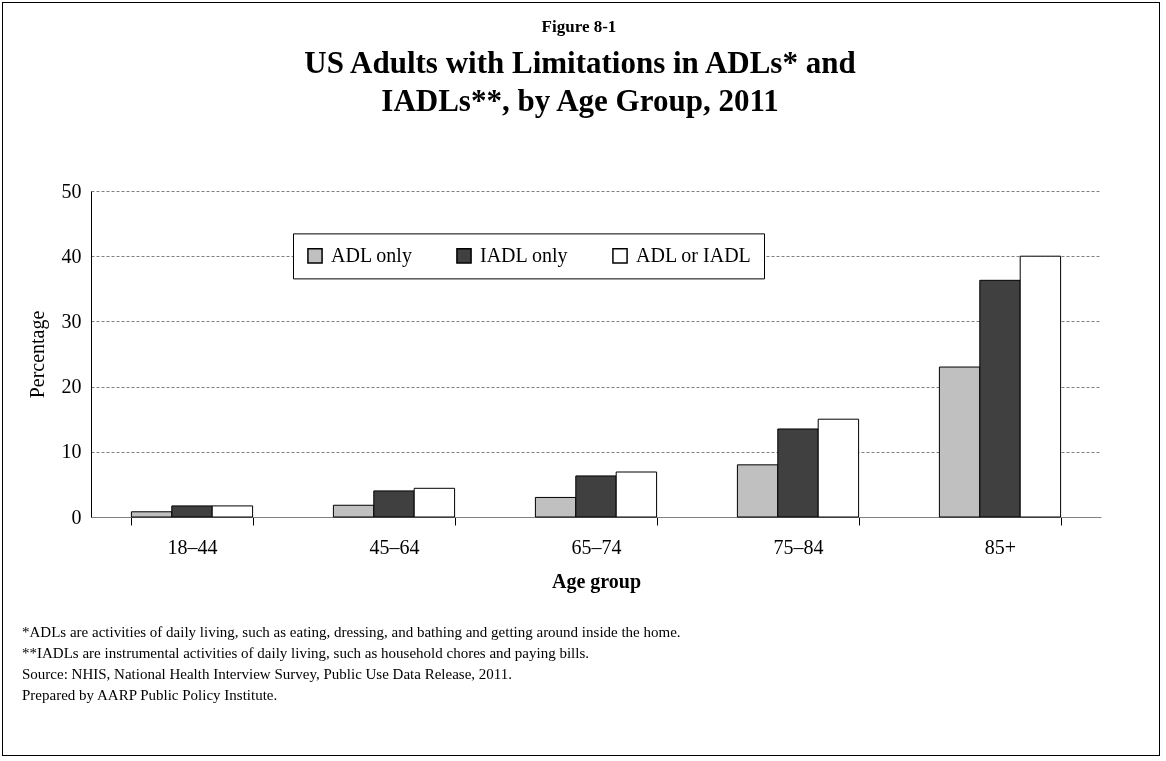 This screenshot has height=761, width=1166. What do you see at coordinates (371, 255) in the screenshot?
I see `legend-label: ADL only` at bounding box center [371, 255].